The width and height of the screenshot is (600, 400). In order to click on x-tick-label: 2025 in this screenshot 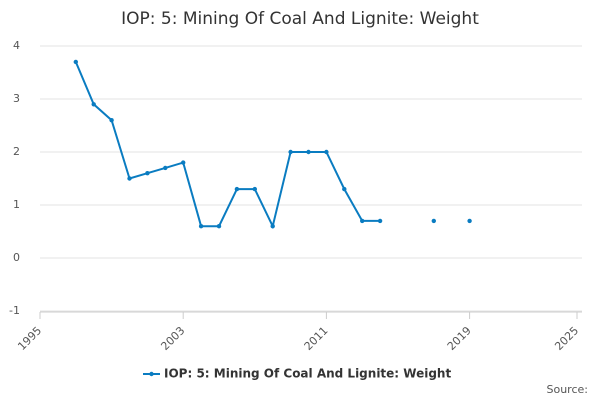, I will do `click(566, 338)`.